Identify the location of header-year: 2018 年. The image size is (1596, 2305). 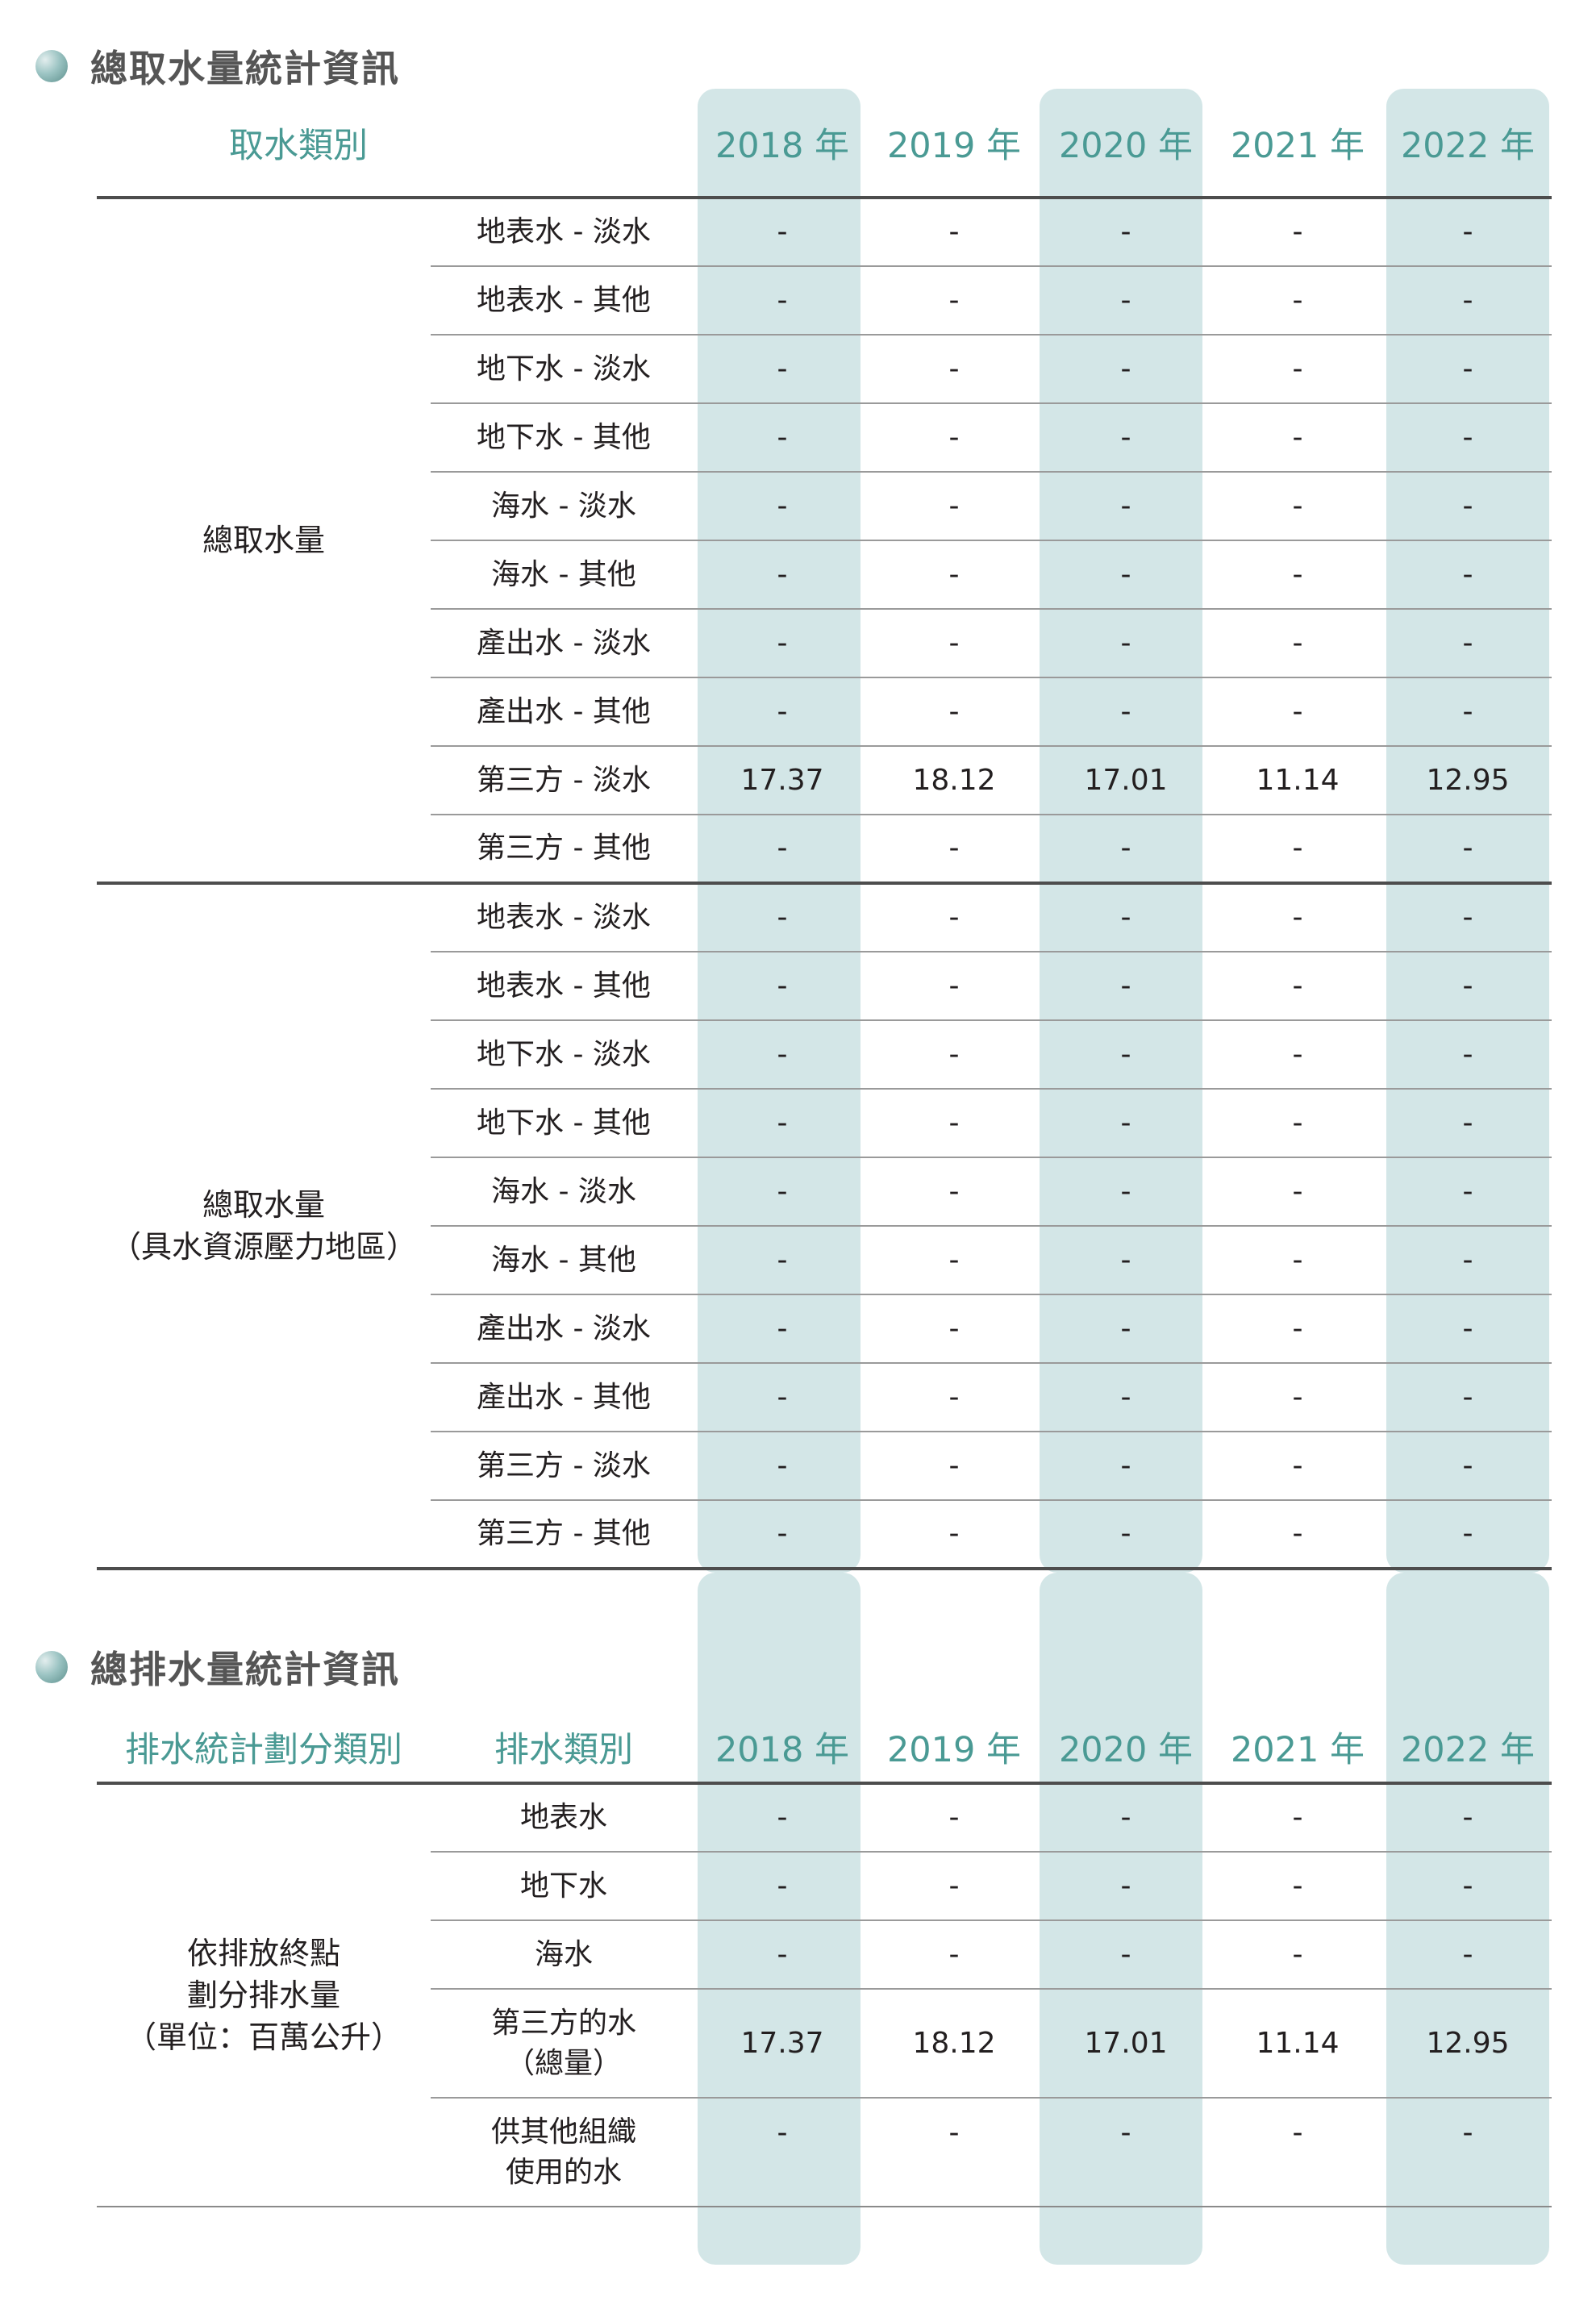
(783, 145).